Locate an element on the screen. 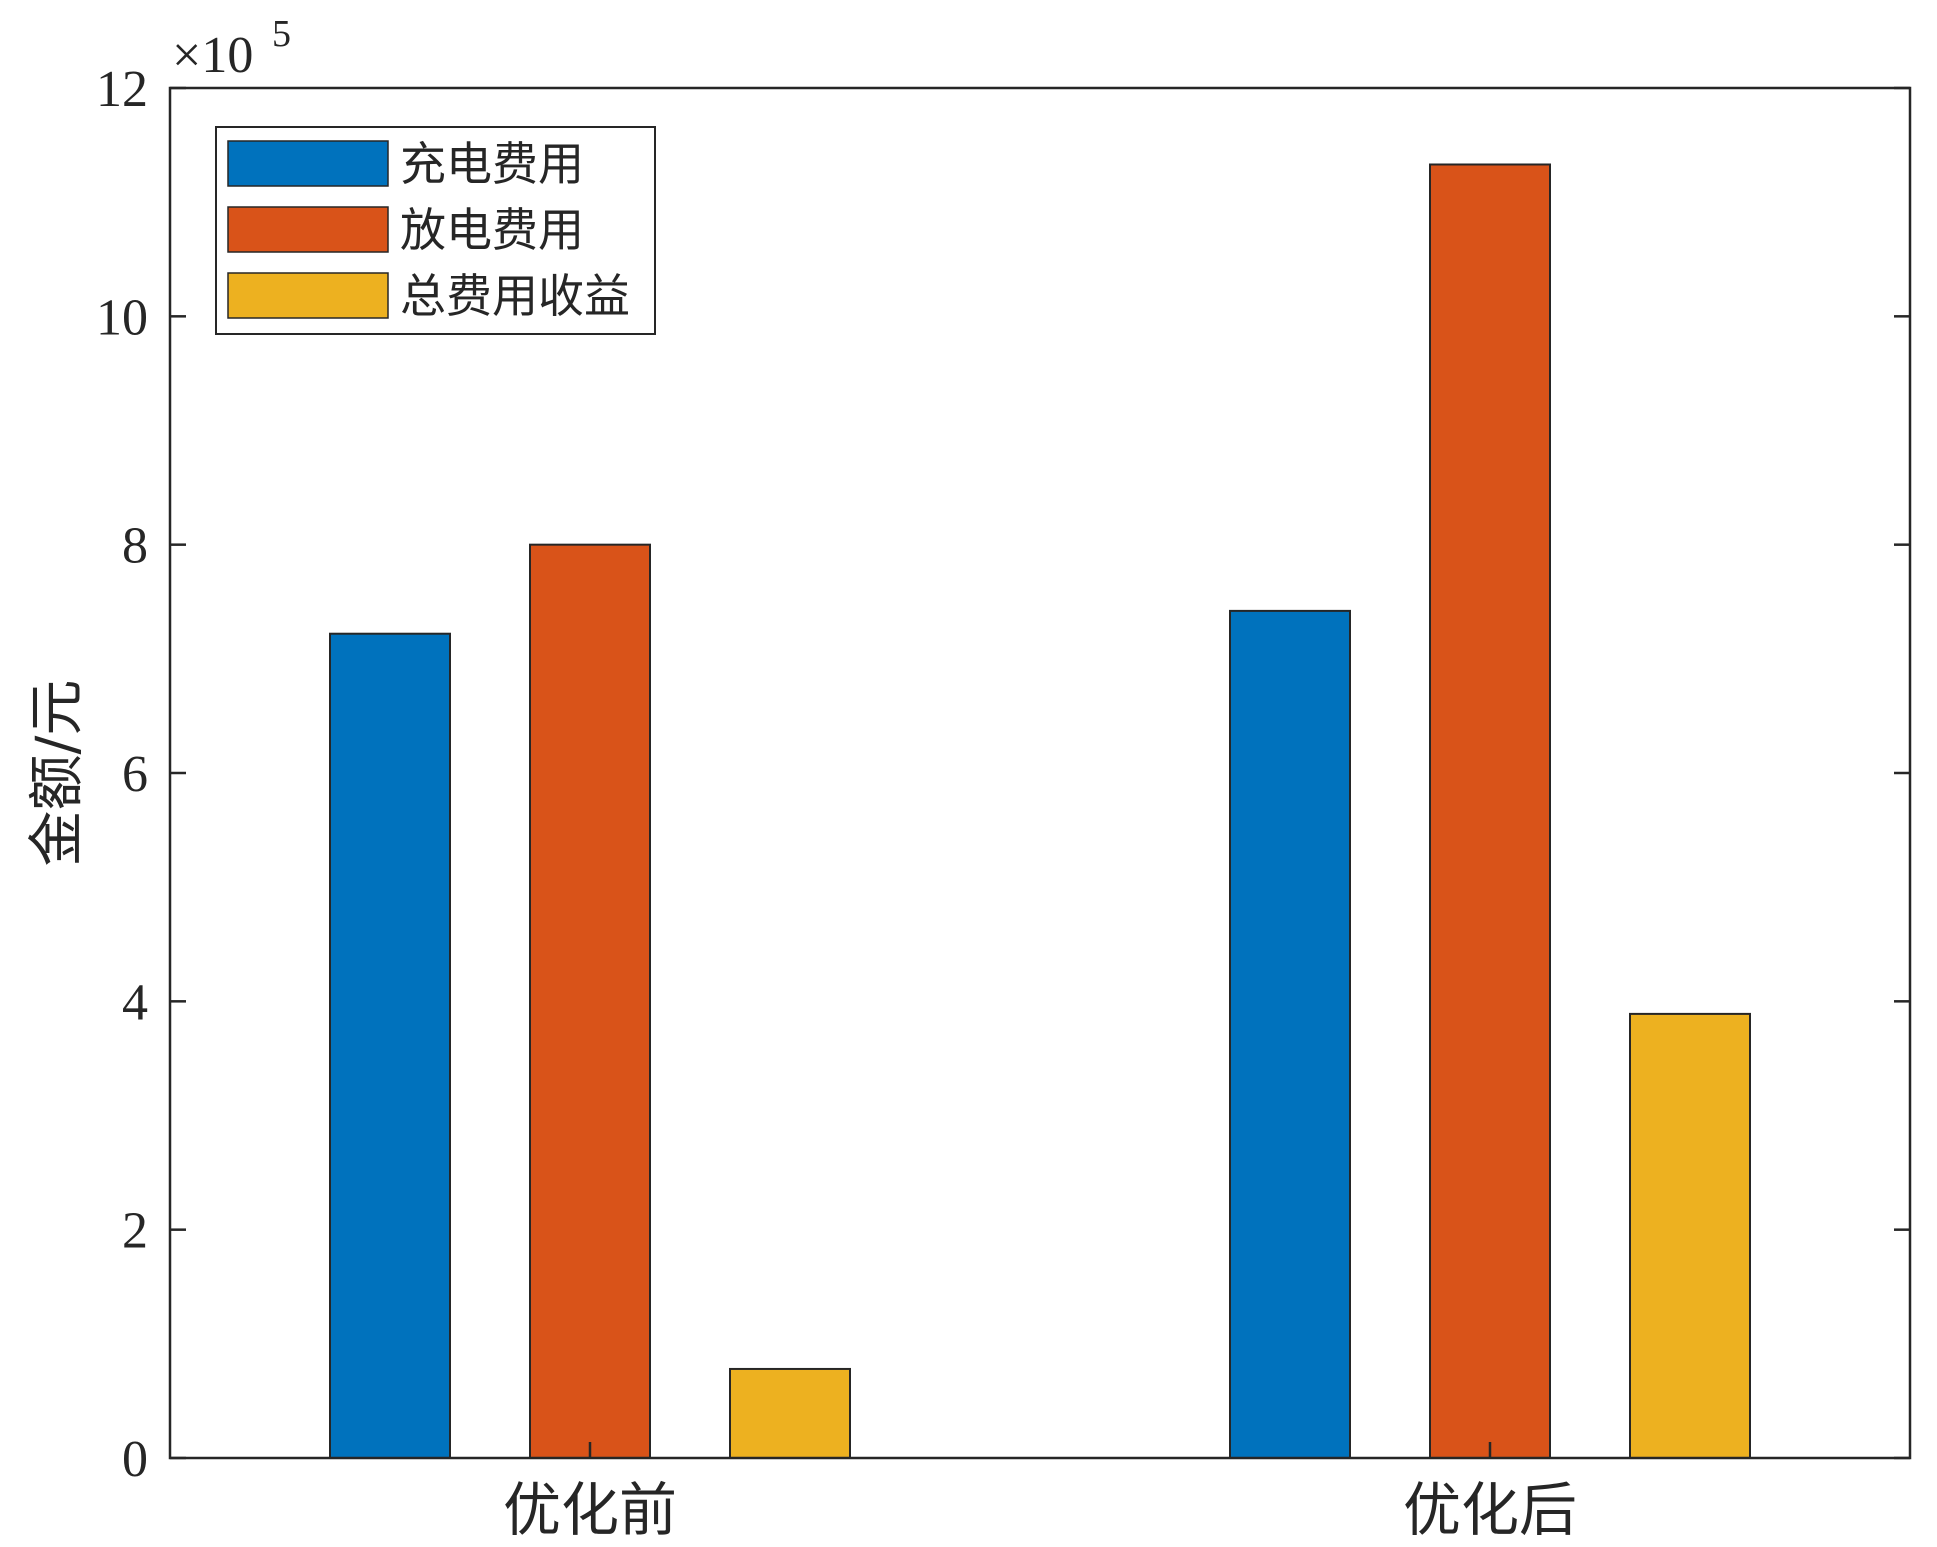 The image size is (1937, 1547). x-category-labels: 优化前 优化后 is located at coordinates (1040, 1493).